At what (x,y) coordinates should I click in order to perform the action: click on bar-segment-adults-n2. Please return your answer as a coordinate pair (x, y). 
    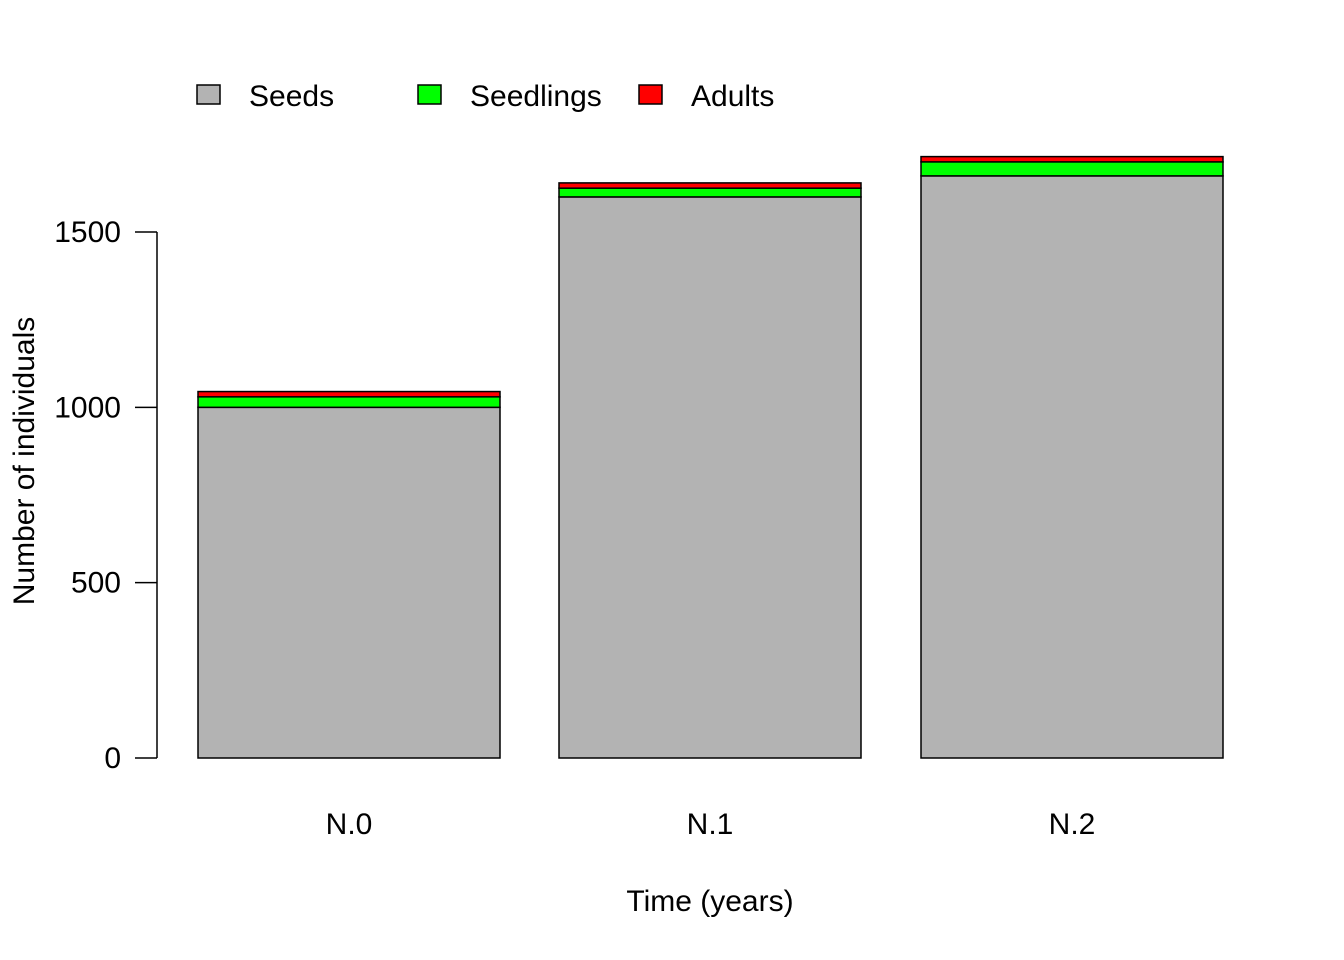
    Looking at the image, I should click on (1072, 159).